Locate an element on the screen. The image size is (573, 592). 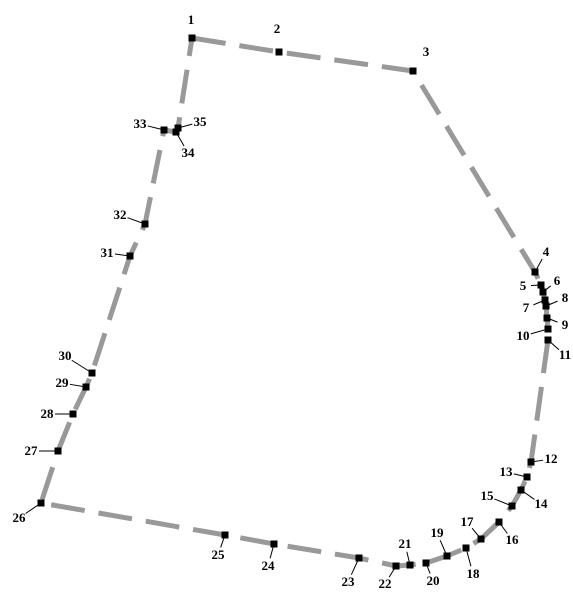
vertex-label-7: 7 is located at coordinates (526, 307).